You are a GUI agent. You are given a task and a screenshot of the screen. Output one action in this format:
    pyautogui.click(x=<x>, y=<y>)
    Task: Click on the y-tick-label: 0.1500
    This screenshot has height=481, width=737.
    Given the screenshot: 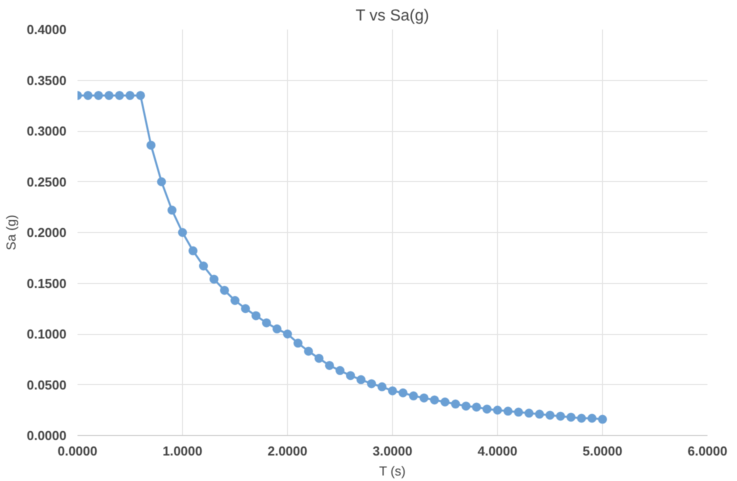 What is the action you would take?
    pyautogui.click(x=46, y=283)
    